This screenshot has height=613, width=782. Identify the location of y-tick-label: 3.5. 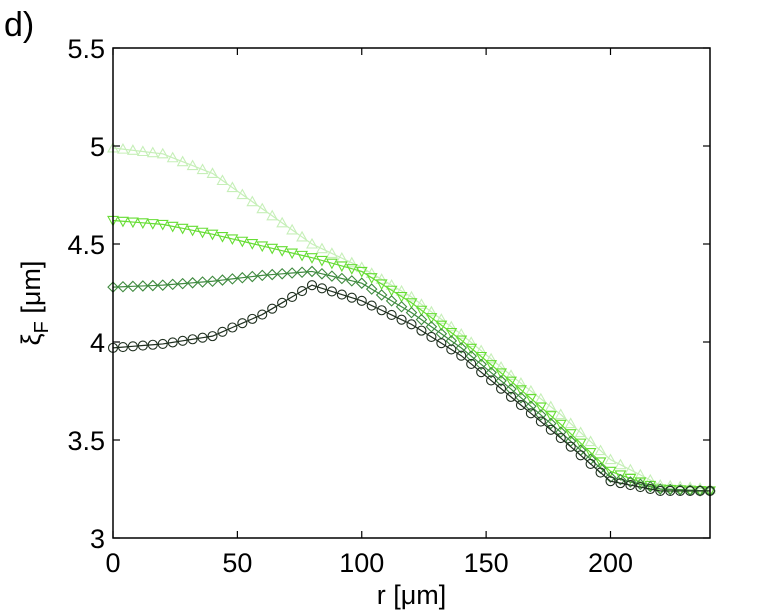
(86, 441).